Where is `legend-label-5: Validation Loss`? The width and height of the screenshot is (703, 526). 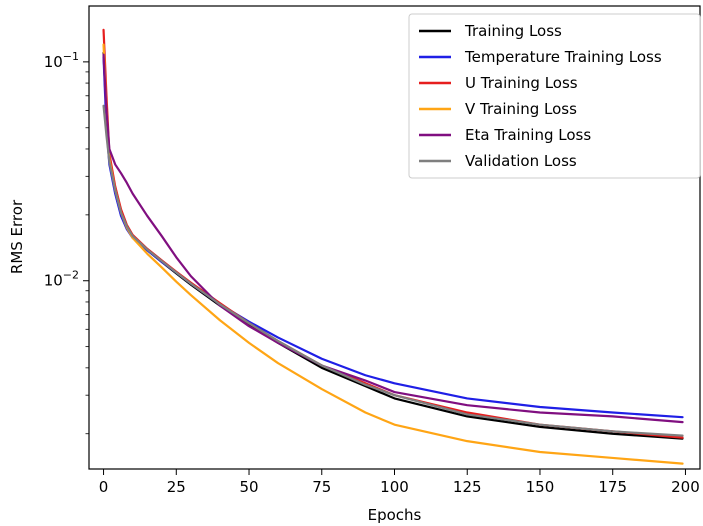 legend-label-5: Validation Loss is located at coordinates (521, 161).